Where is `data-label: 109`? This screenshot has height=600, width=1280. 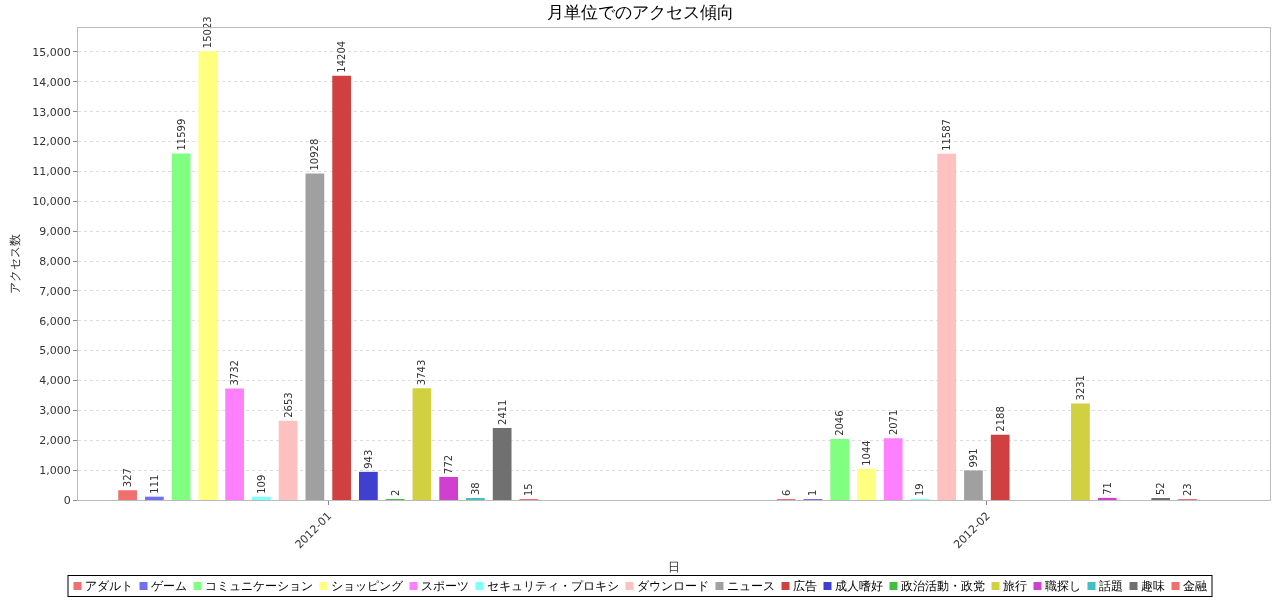 data-label: 109 is located at coordinates (261, 484).